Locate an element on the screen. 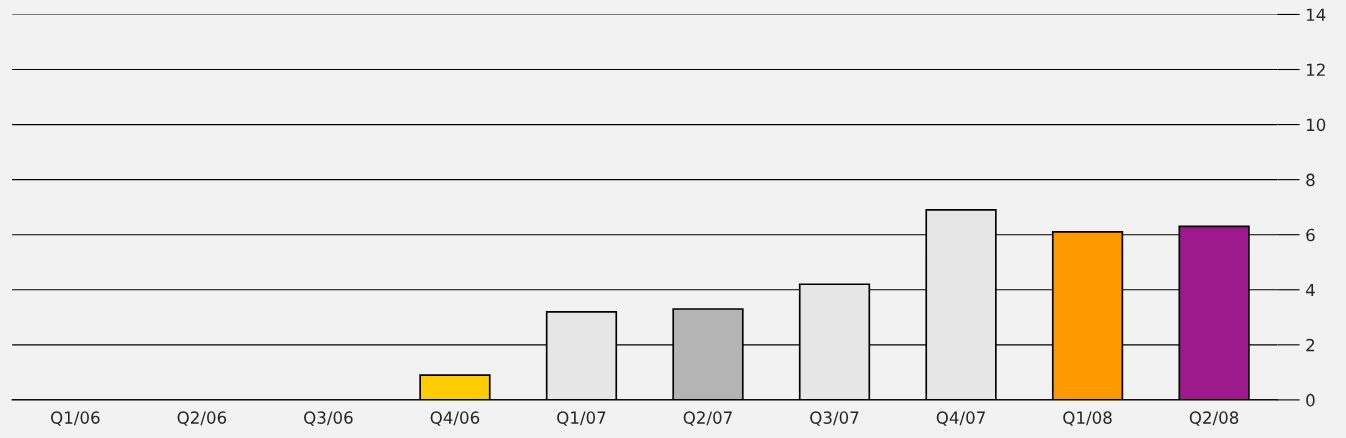  x-tick-label: Q2/06 is located at coordinates (202, 418).